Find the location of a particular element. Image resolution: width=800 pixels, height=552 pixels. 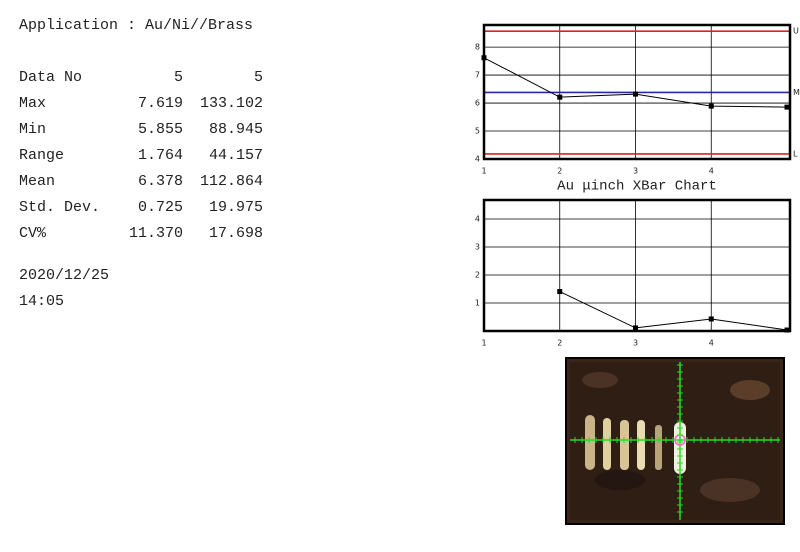

chart-title: Au μinch XBar Chart is located at coordinates (637, 187).